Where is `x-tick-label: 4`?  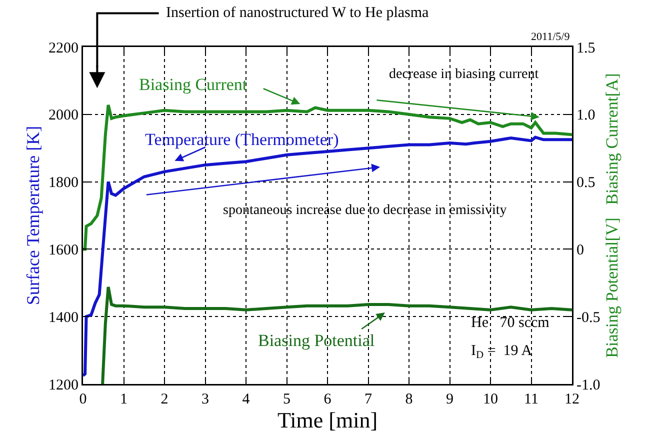
x-tick-label: 4 is located at coordinates (246, 400).